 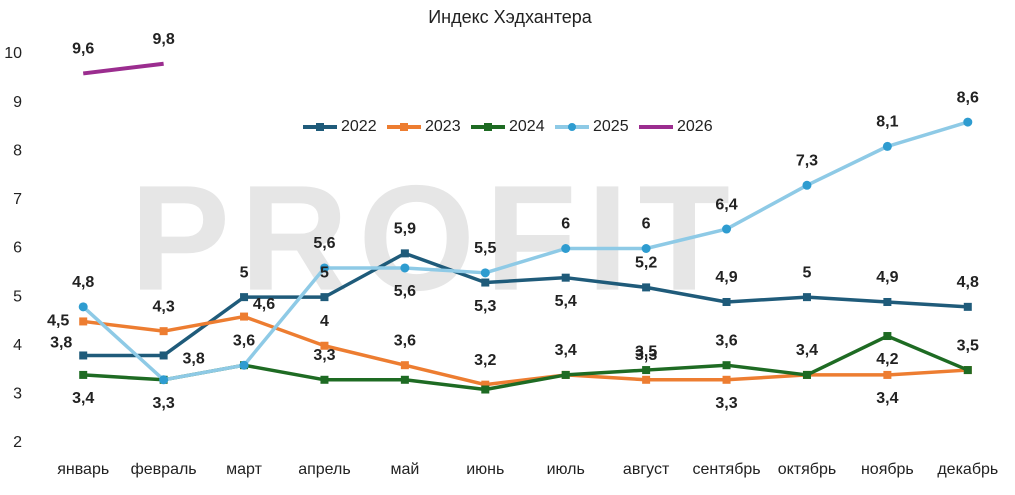 I want to click on y-tick-label: 2, so click(x=17, y=442).